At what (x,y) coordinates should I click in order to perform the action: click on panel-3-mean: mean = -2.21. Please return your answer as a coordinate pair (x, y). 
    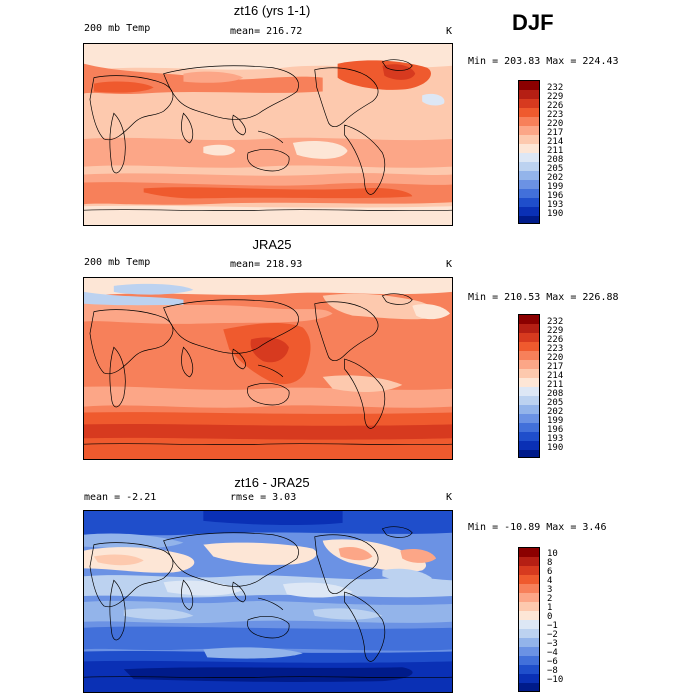
    Looking at the image, I should click on (120, 497).